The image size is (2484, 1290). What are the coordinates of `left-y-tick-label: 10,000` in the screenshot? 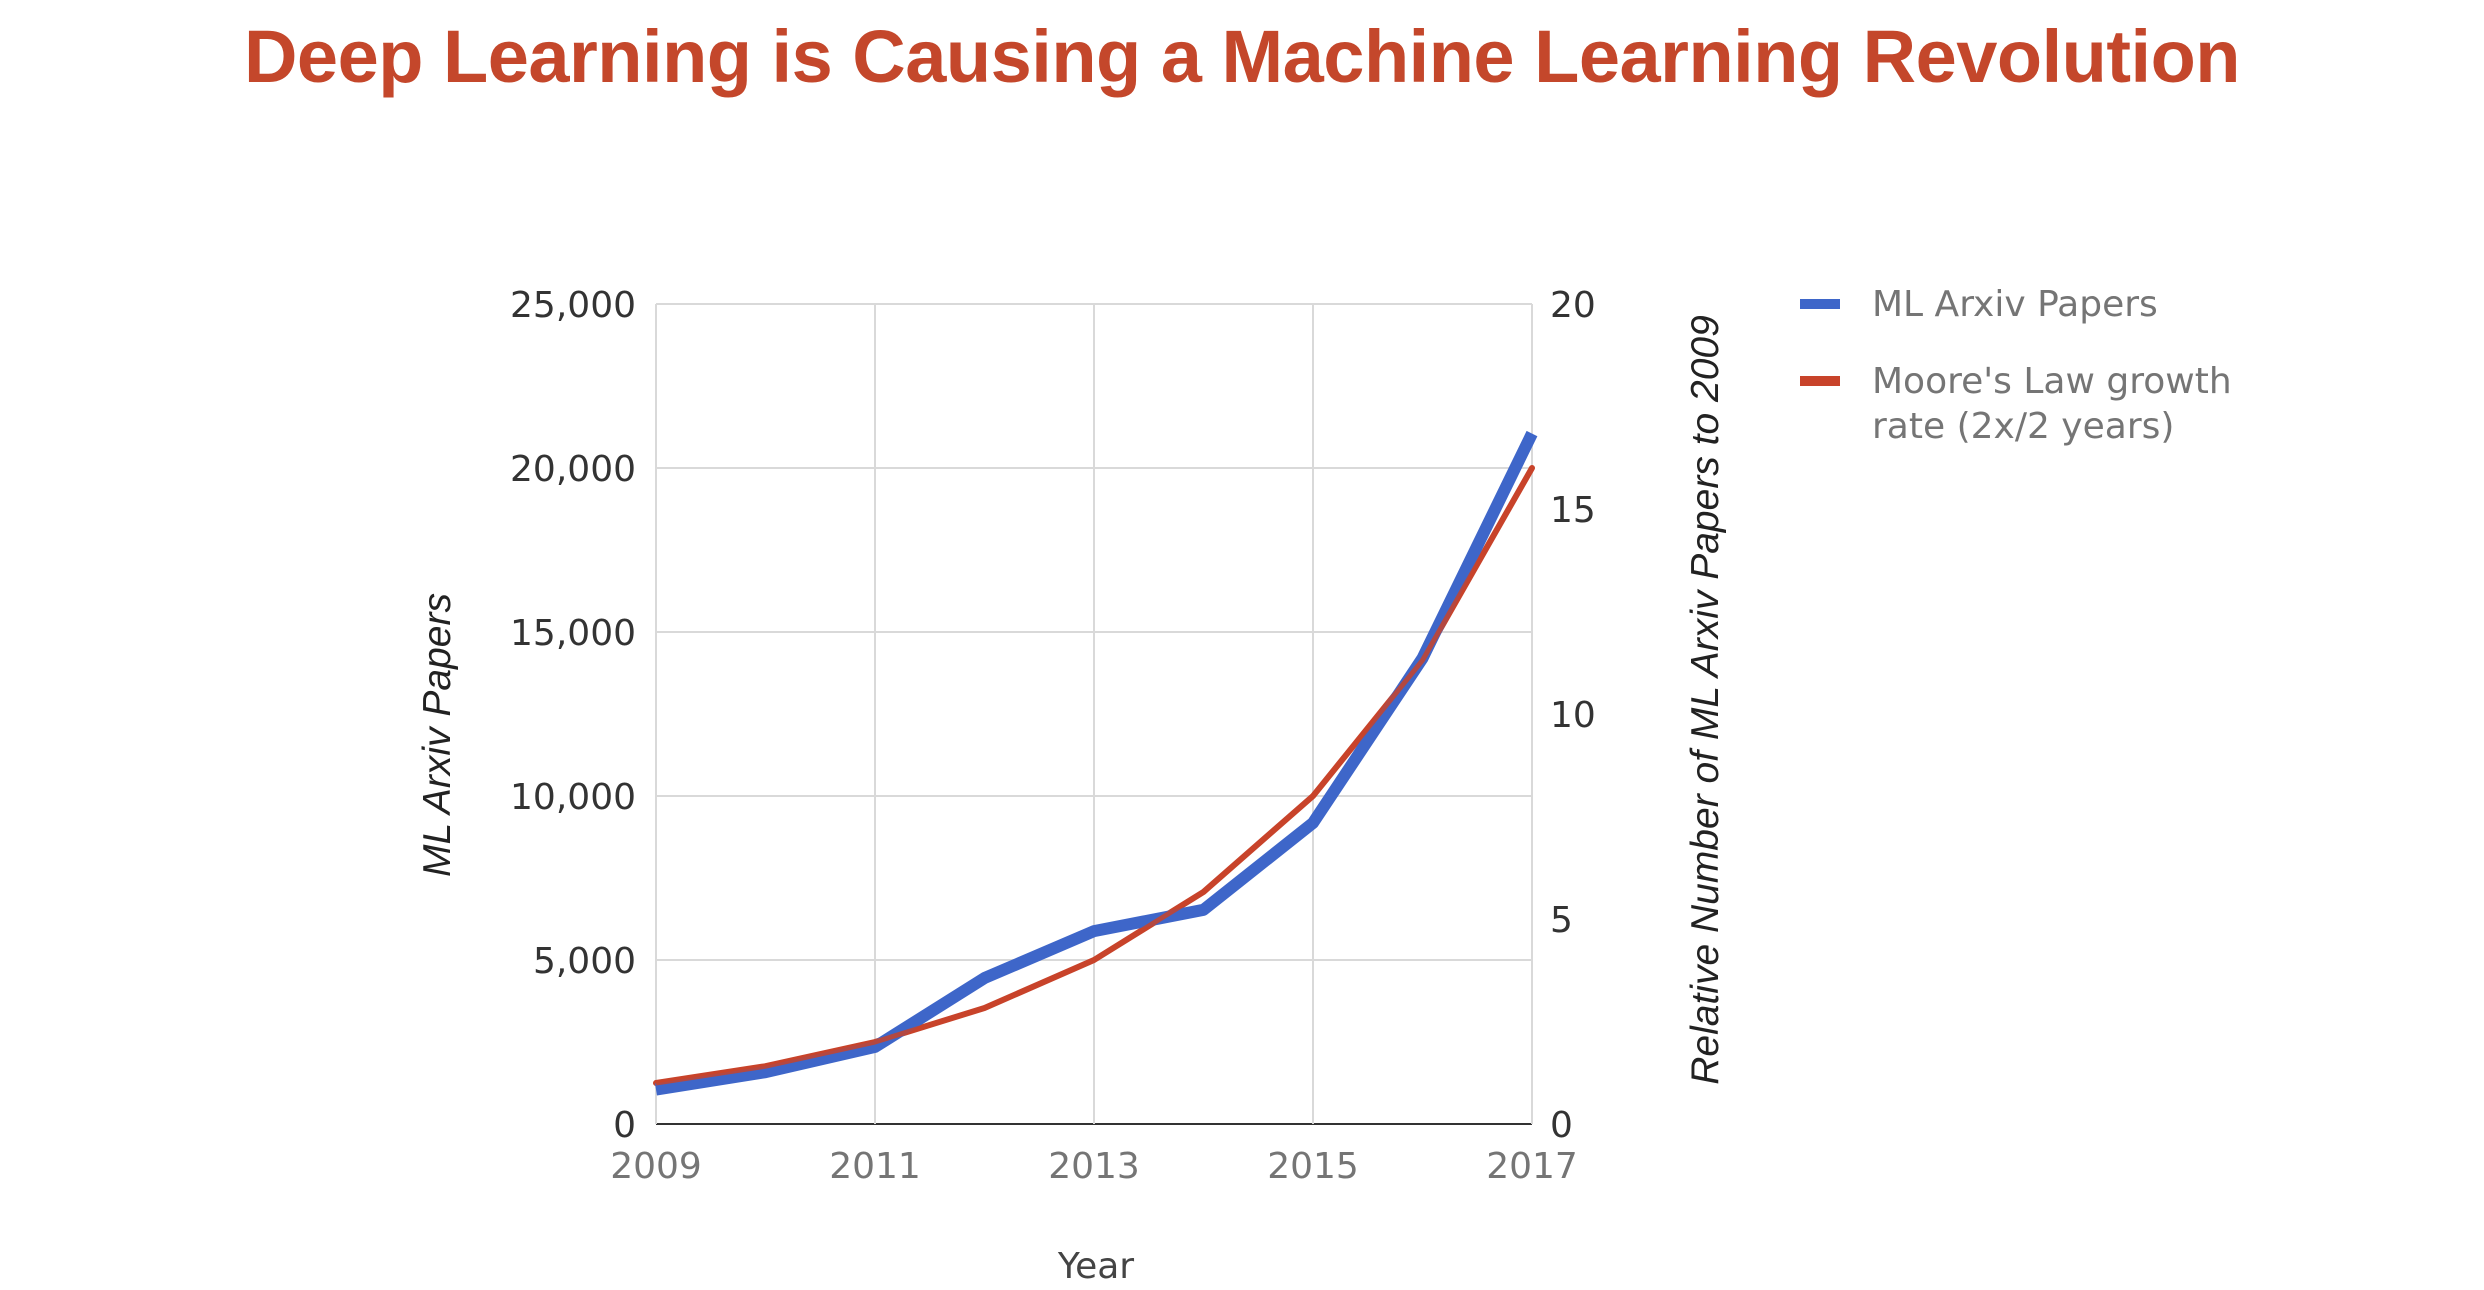 It's located at (573, 797).